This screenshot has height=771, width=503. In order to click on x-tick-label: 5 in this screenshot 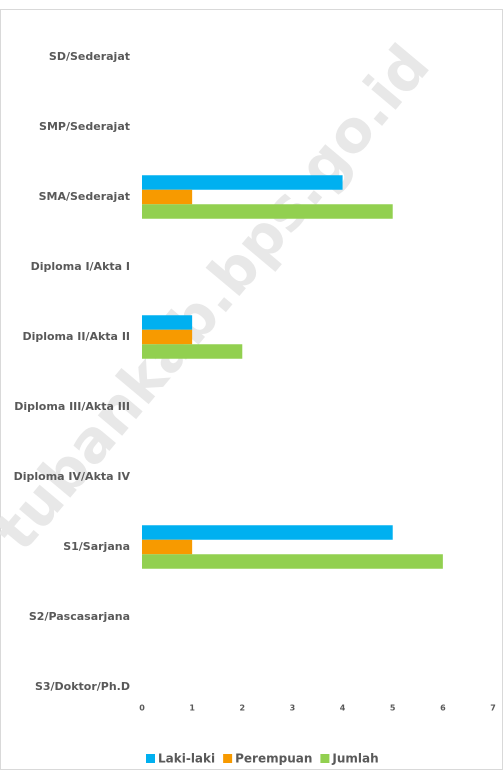, I will do `click(393, 708)`.